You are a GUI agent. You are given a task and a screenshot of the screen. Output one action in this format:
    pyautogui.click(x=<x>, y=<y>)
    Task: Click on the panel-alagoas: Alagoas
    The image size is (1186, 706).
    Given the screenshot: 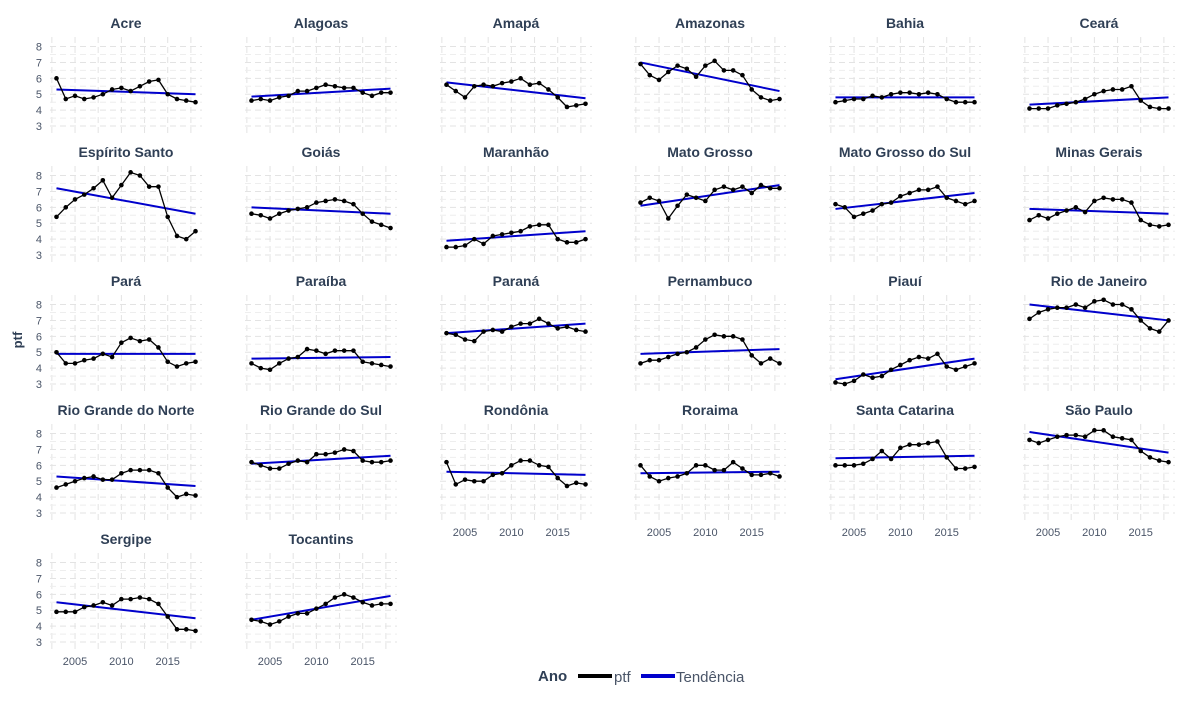 What is the action you would take?
    pyautogui.click(x=321, y=74)
    